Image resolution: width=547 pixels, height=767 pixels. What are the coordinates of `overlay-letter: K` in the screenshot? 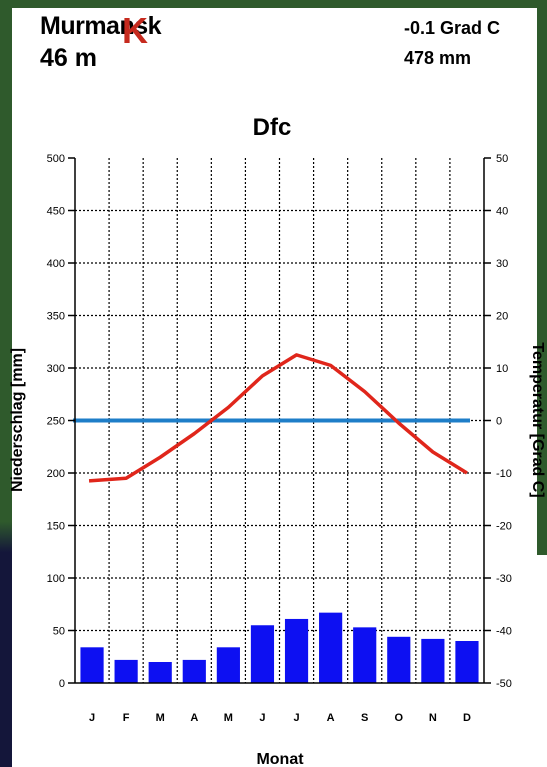 It's located at (135, 30).